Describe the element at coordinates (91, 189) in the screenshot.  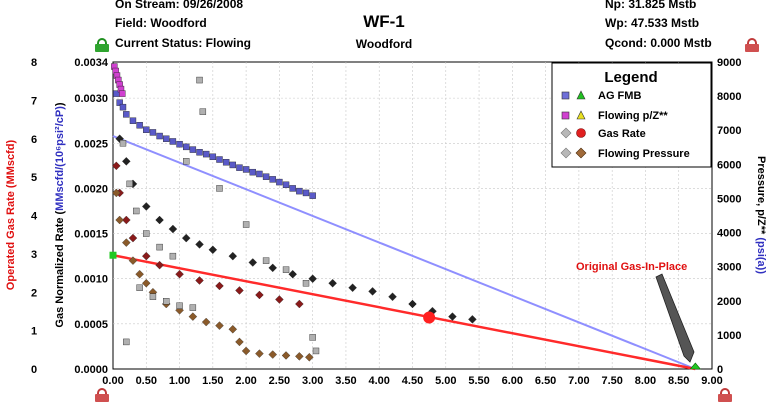
I see `y-normalized-tick-label: 0.0020` at that location.